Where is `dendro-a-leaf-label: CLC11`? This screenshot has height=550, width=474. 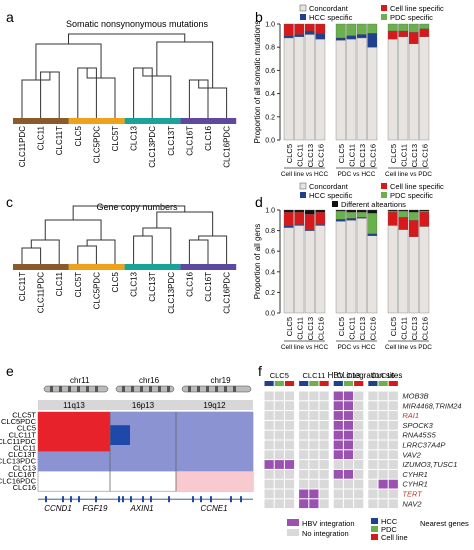 dendro-a-leaf-label: CLC11 is located at coordinates (41, 137).